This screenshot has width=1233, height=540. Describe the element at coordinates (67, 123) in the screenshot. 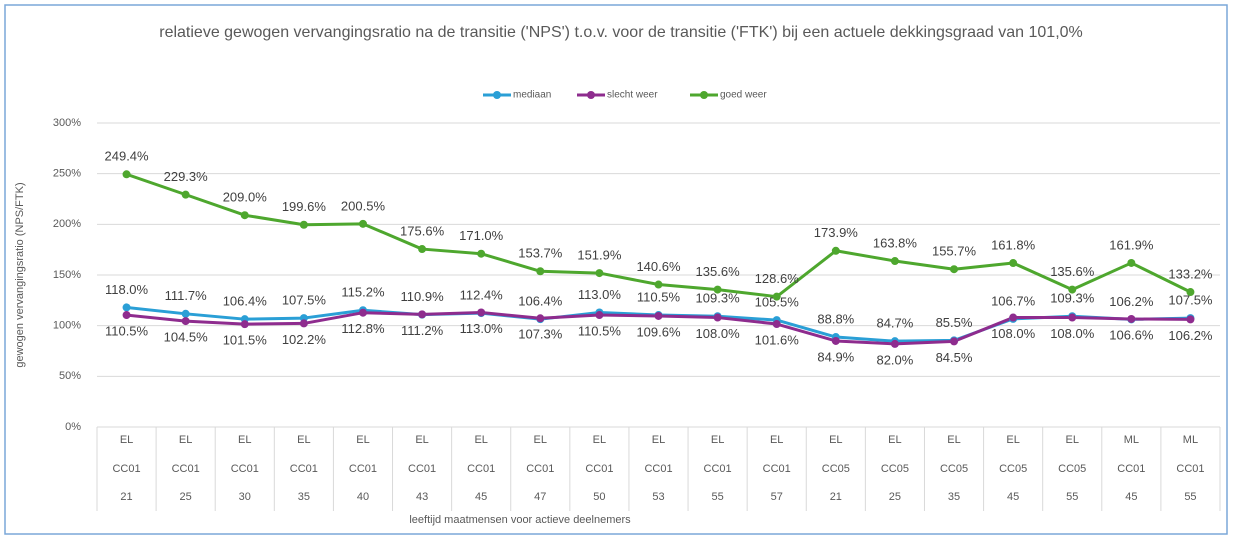

I see `y-tick-label: 300%` at that location.